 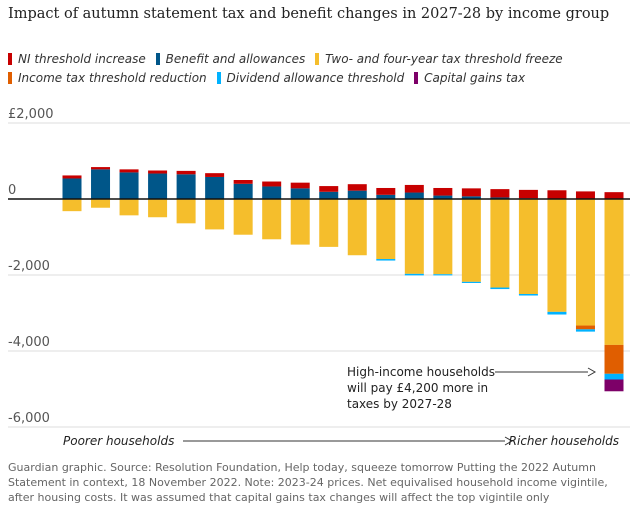 What do you see at coordinates (475, 78) in the screenshot?
I see `legend-label-cgt: Capital gains tax` at bounding box center [475, 78].